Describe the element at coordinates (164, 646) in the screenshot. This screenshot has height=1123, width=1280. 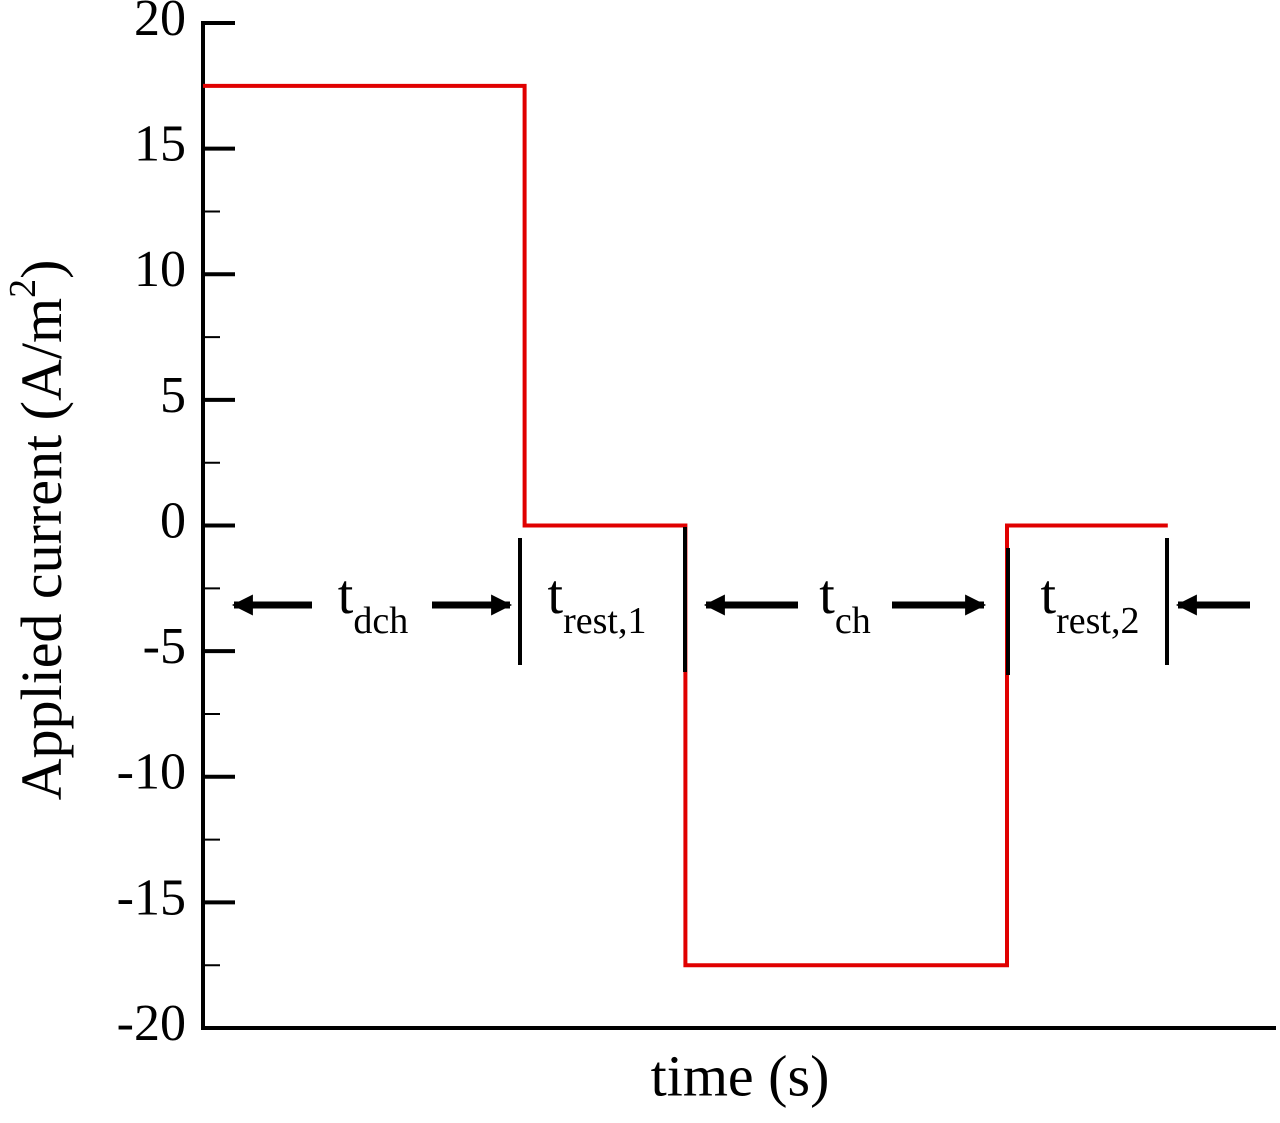
I see `y-tick-label: -5` at that location.